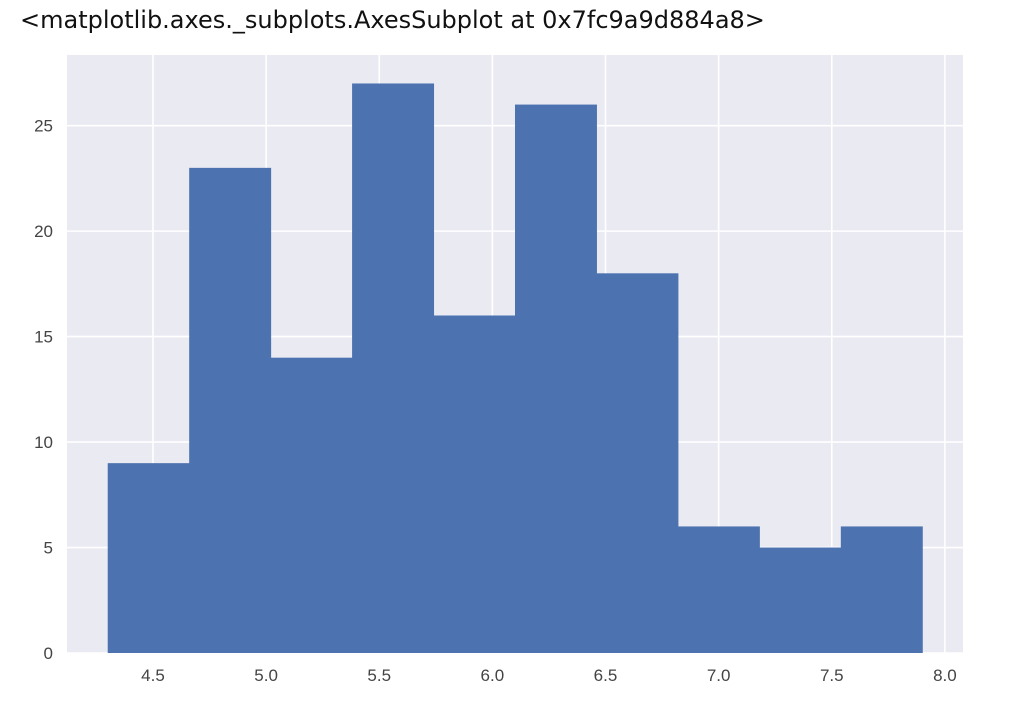 The width and height of the screenshot is (1012, 704). What do you see at coordinates (48, 653) in the screenshot?
I see `y-tick-label: 0` at bounding box center [48, 653].